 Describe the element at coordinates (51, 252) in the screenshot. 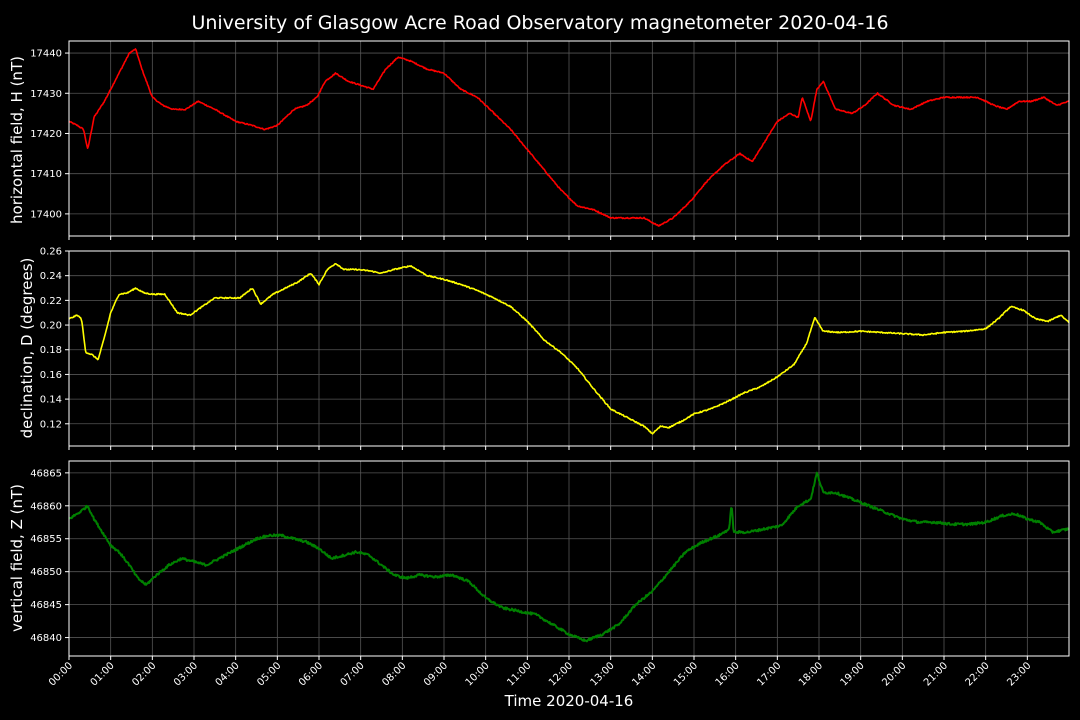

I see `y-tick-label-d-7: 0.26` at that location.